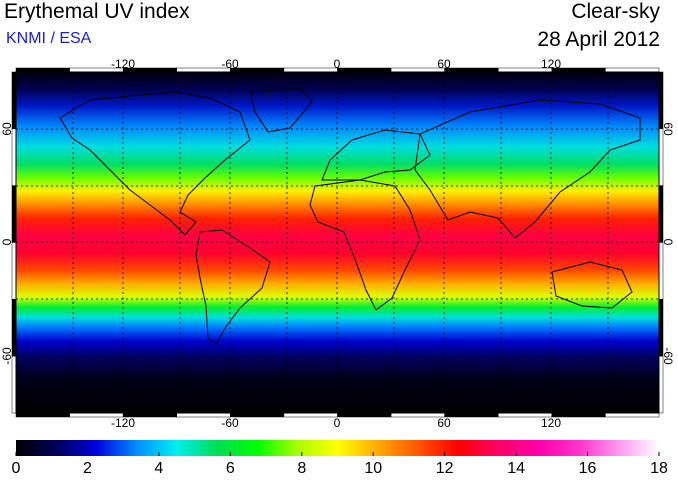  Describe the element at coordinates (587, 468) in the screenshot. I see `colorbar-label: 16` at that location.